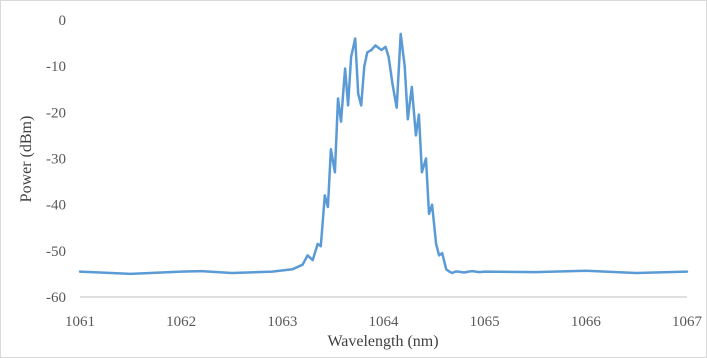  I want to click on x-tick-label: 1065, so click(485, 322).